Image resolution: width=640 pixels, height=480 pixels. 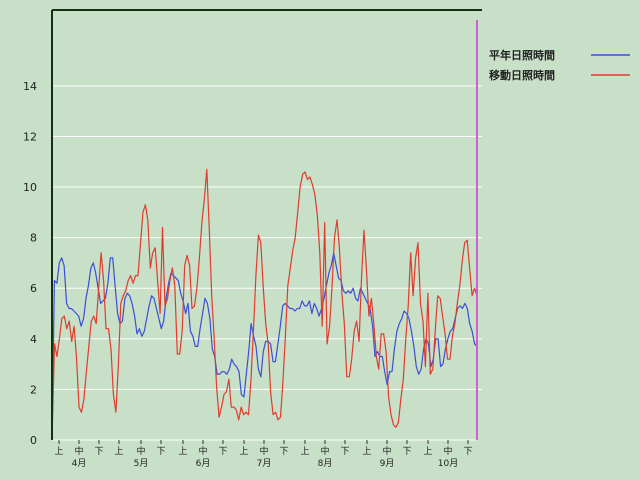 What do you see at coordinates (264, 463) in the screenshot?
I see `month-label: 7月` at bounding box center [264, 463].